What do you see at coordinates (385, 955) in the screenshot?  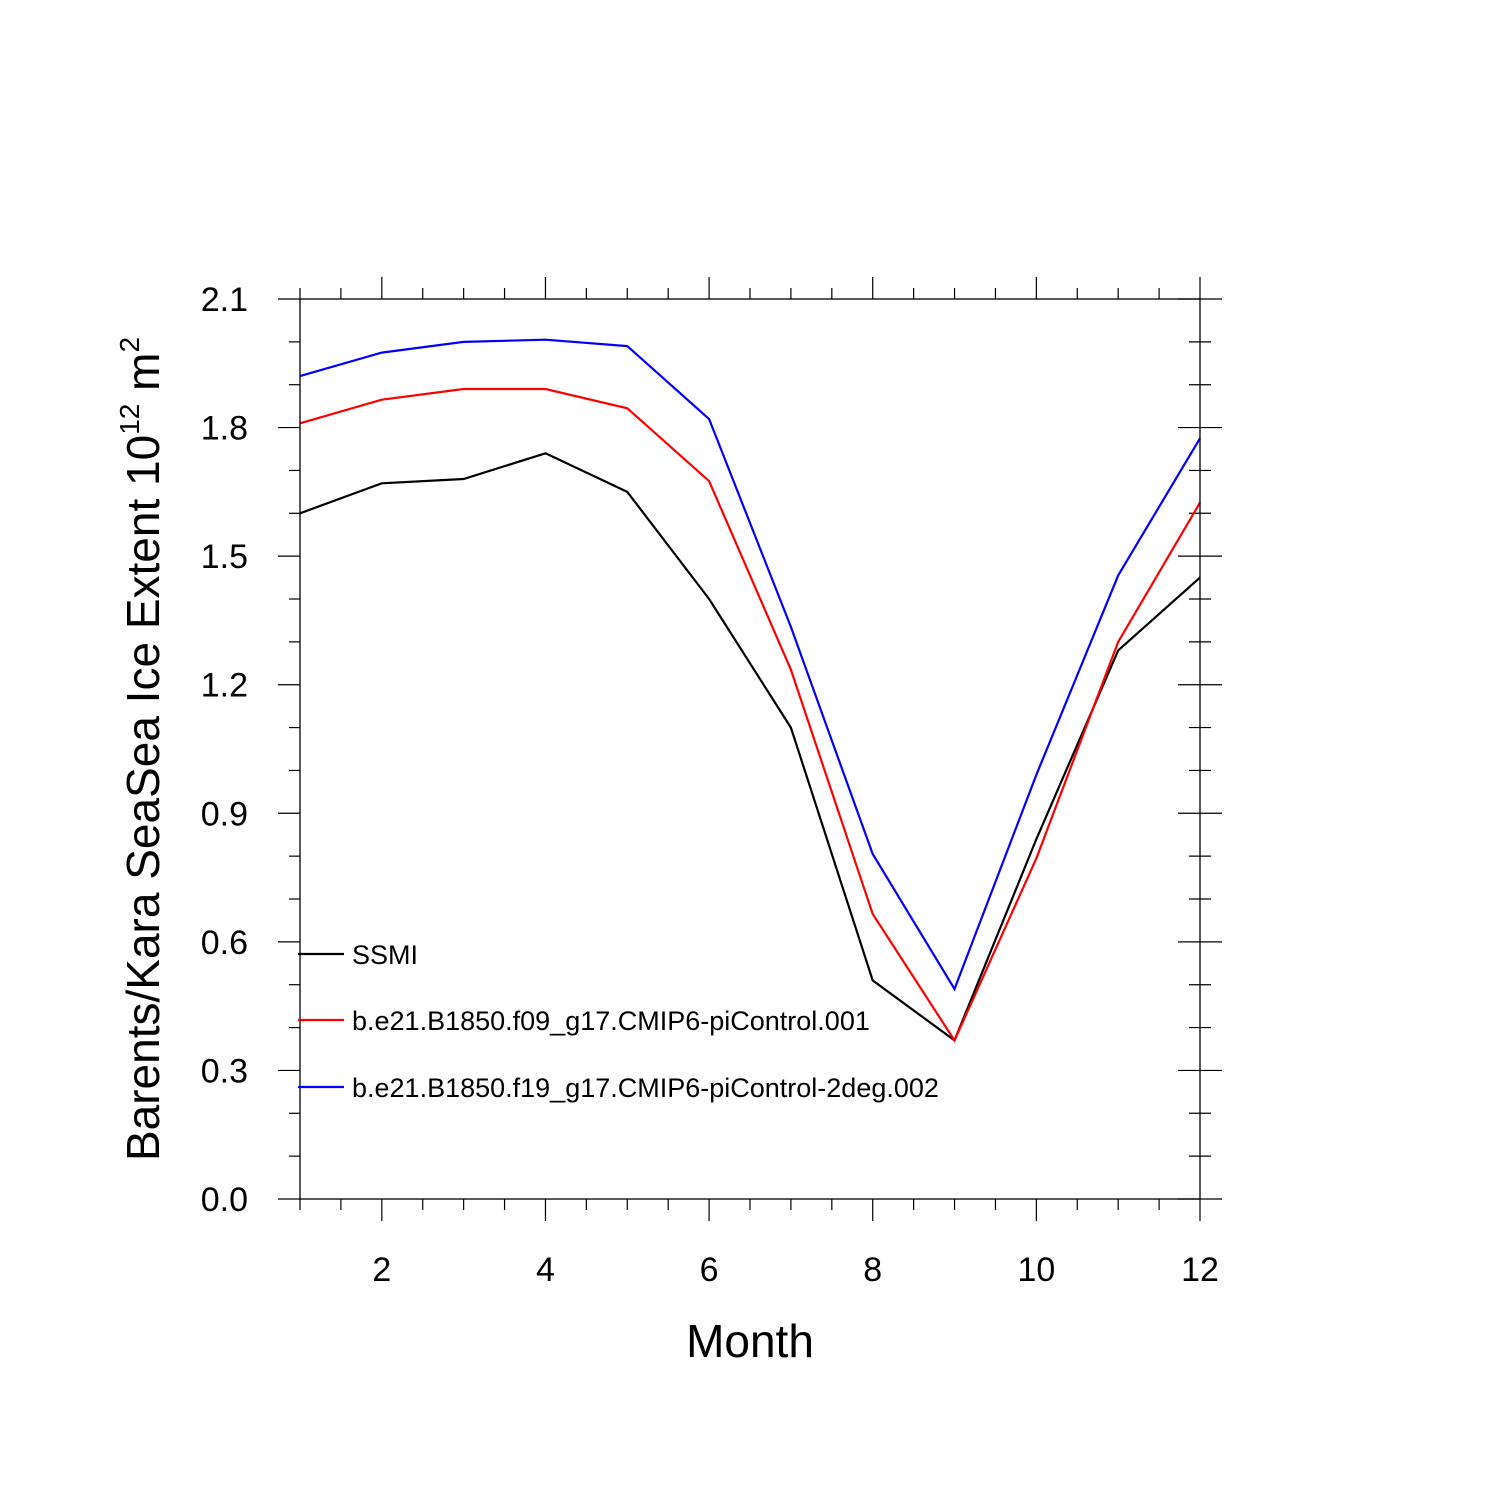 I see `legend-label-1: SSMI` at bounding box center [385, 955].